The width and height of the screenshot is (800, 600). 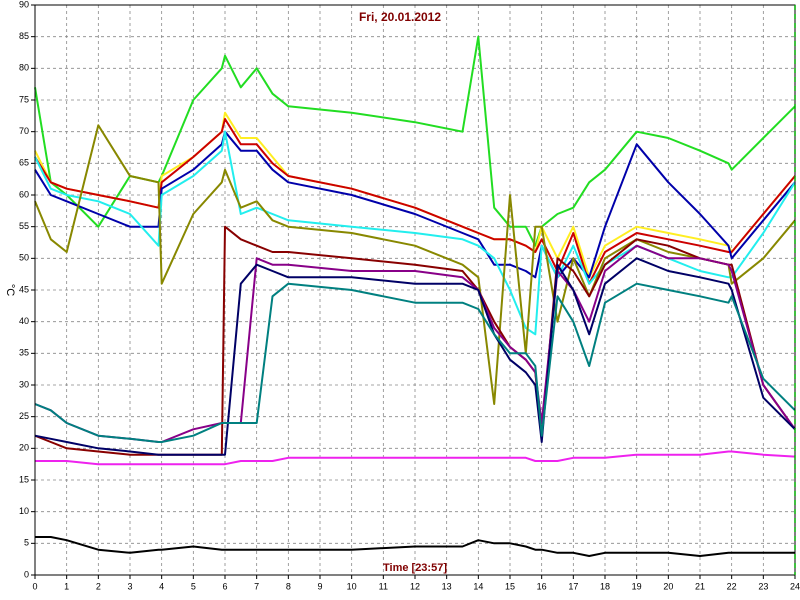 What do you see at coordinates (256, 586) in the screenshot?
I see `x-tick-label: 7` at bounding box center [256, 586].